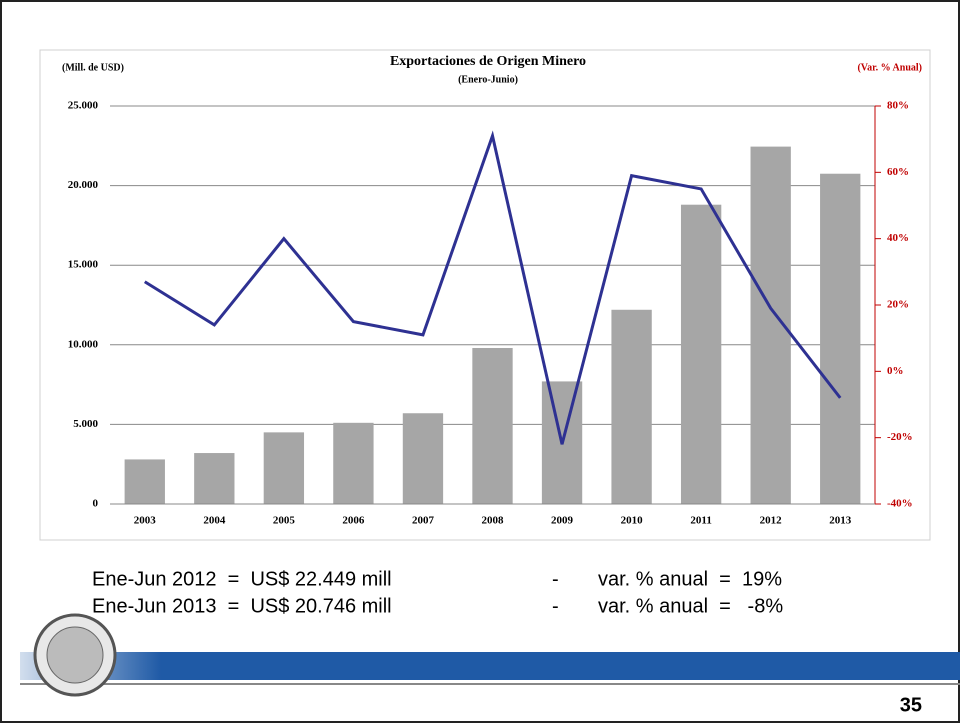  I want to click on page-number: 35, so click(911, 705).